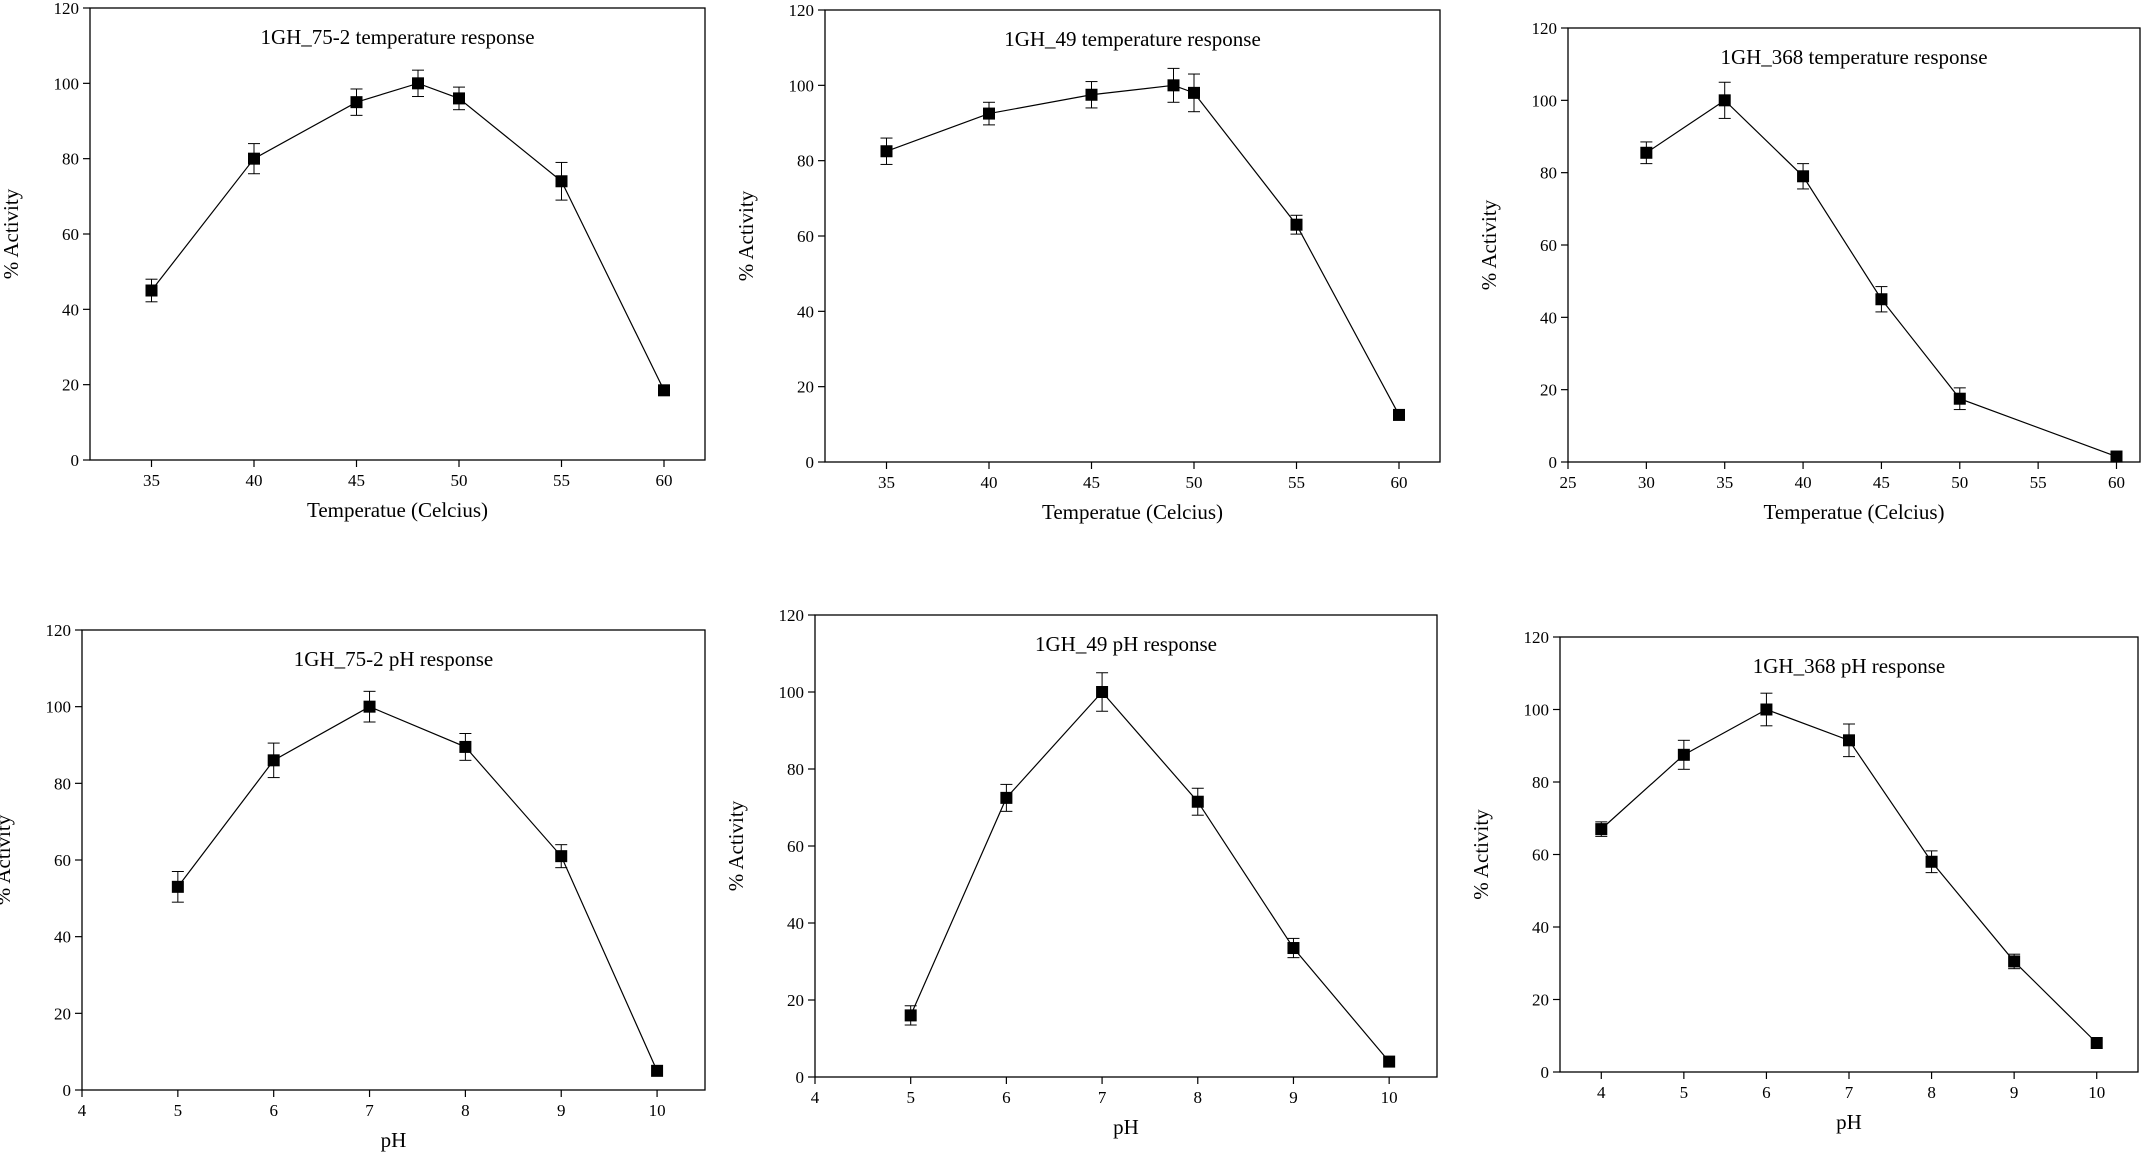 Image resolution: width=2150 pixels, height=1157 pixels. Describe the element at coordinates (1091, 482) in the screenshot. I see `x-tick-label: 45` at that location.